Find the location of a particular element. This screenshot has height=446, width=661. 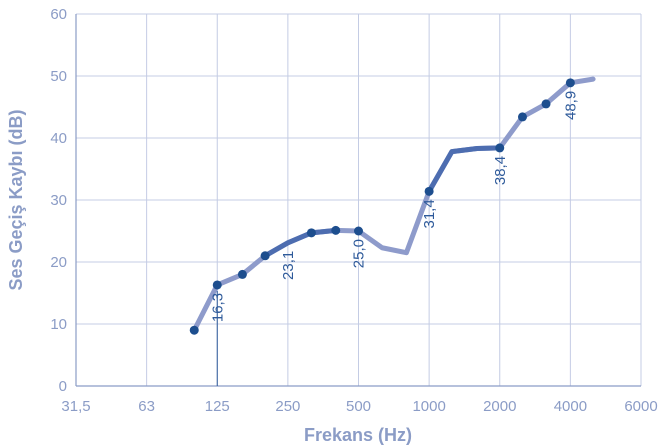

data-label: 38,4 is located at coordinates (500, 170).